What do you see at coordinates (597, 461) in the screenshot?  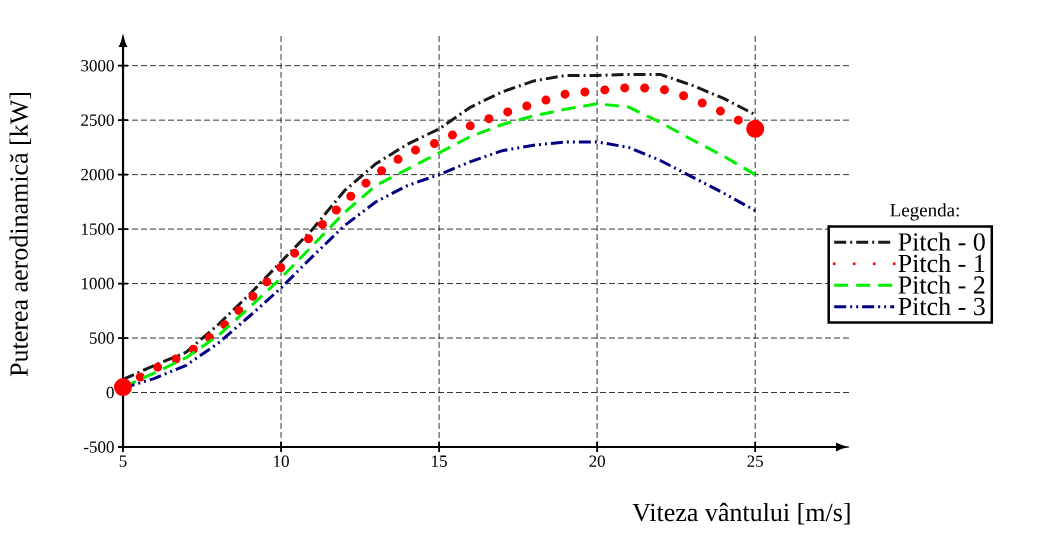 I see `x-tick-label: 20` at bounding box center [597, 461].